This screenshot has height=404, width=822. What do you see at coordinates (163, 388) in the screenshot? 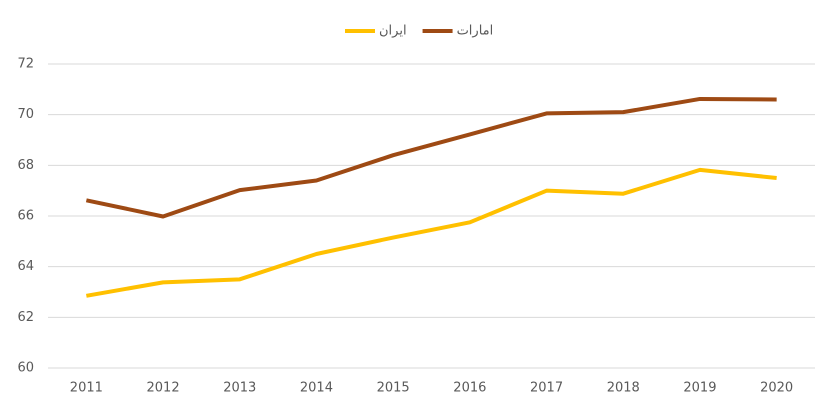
I see `x-tick-label: 2012` at bounding box center [163, 388].